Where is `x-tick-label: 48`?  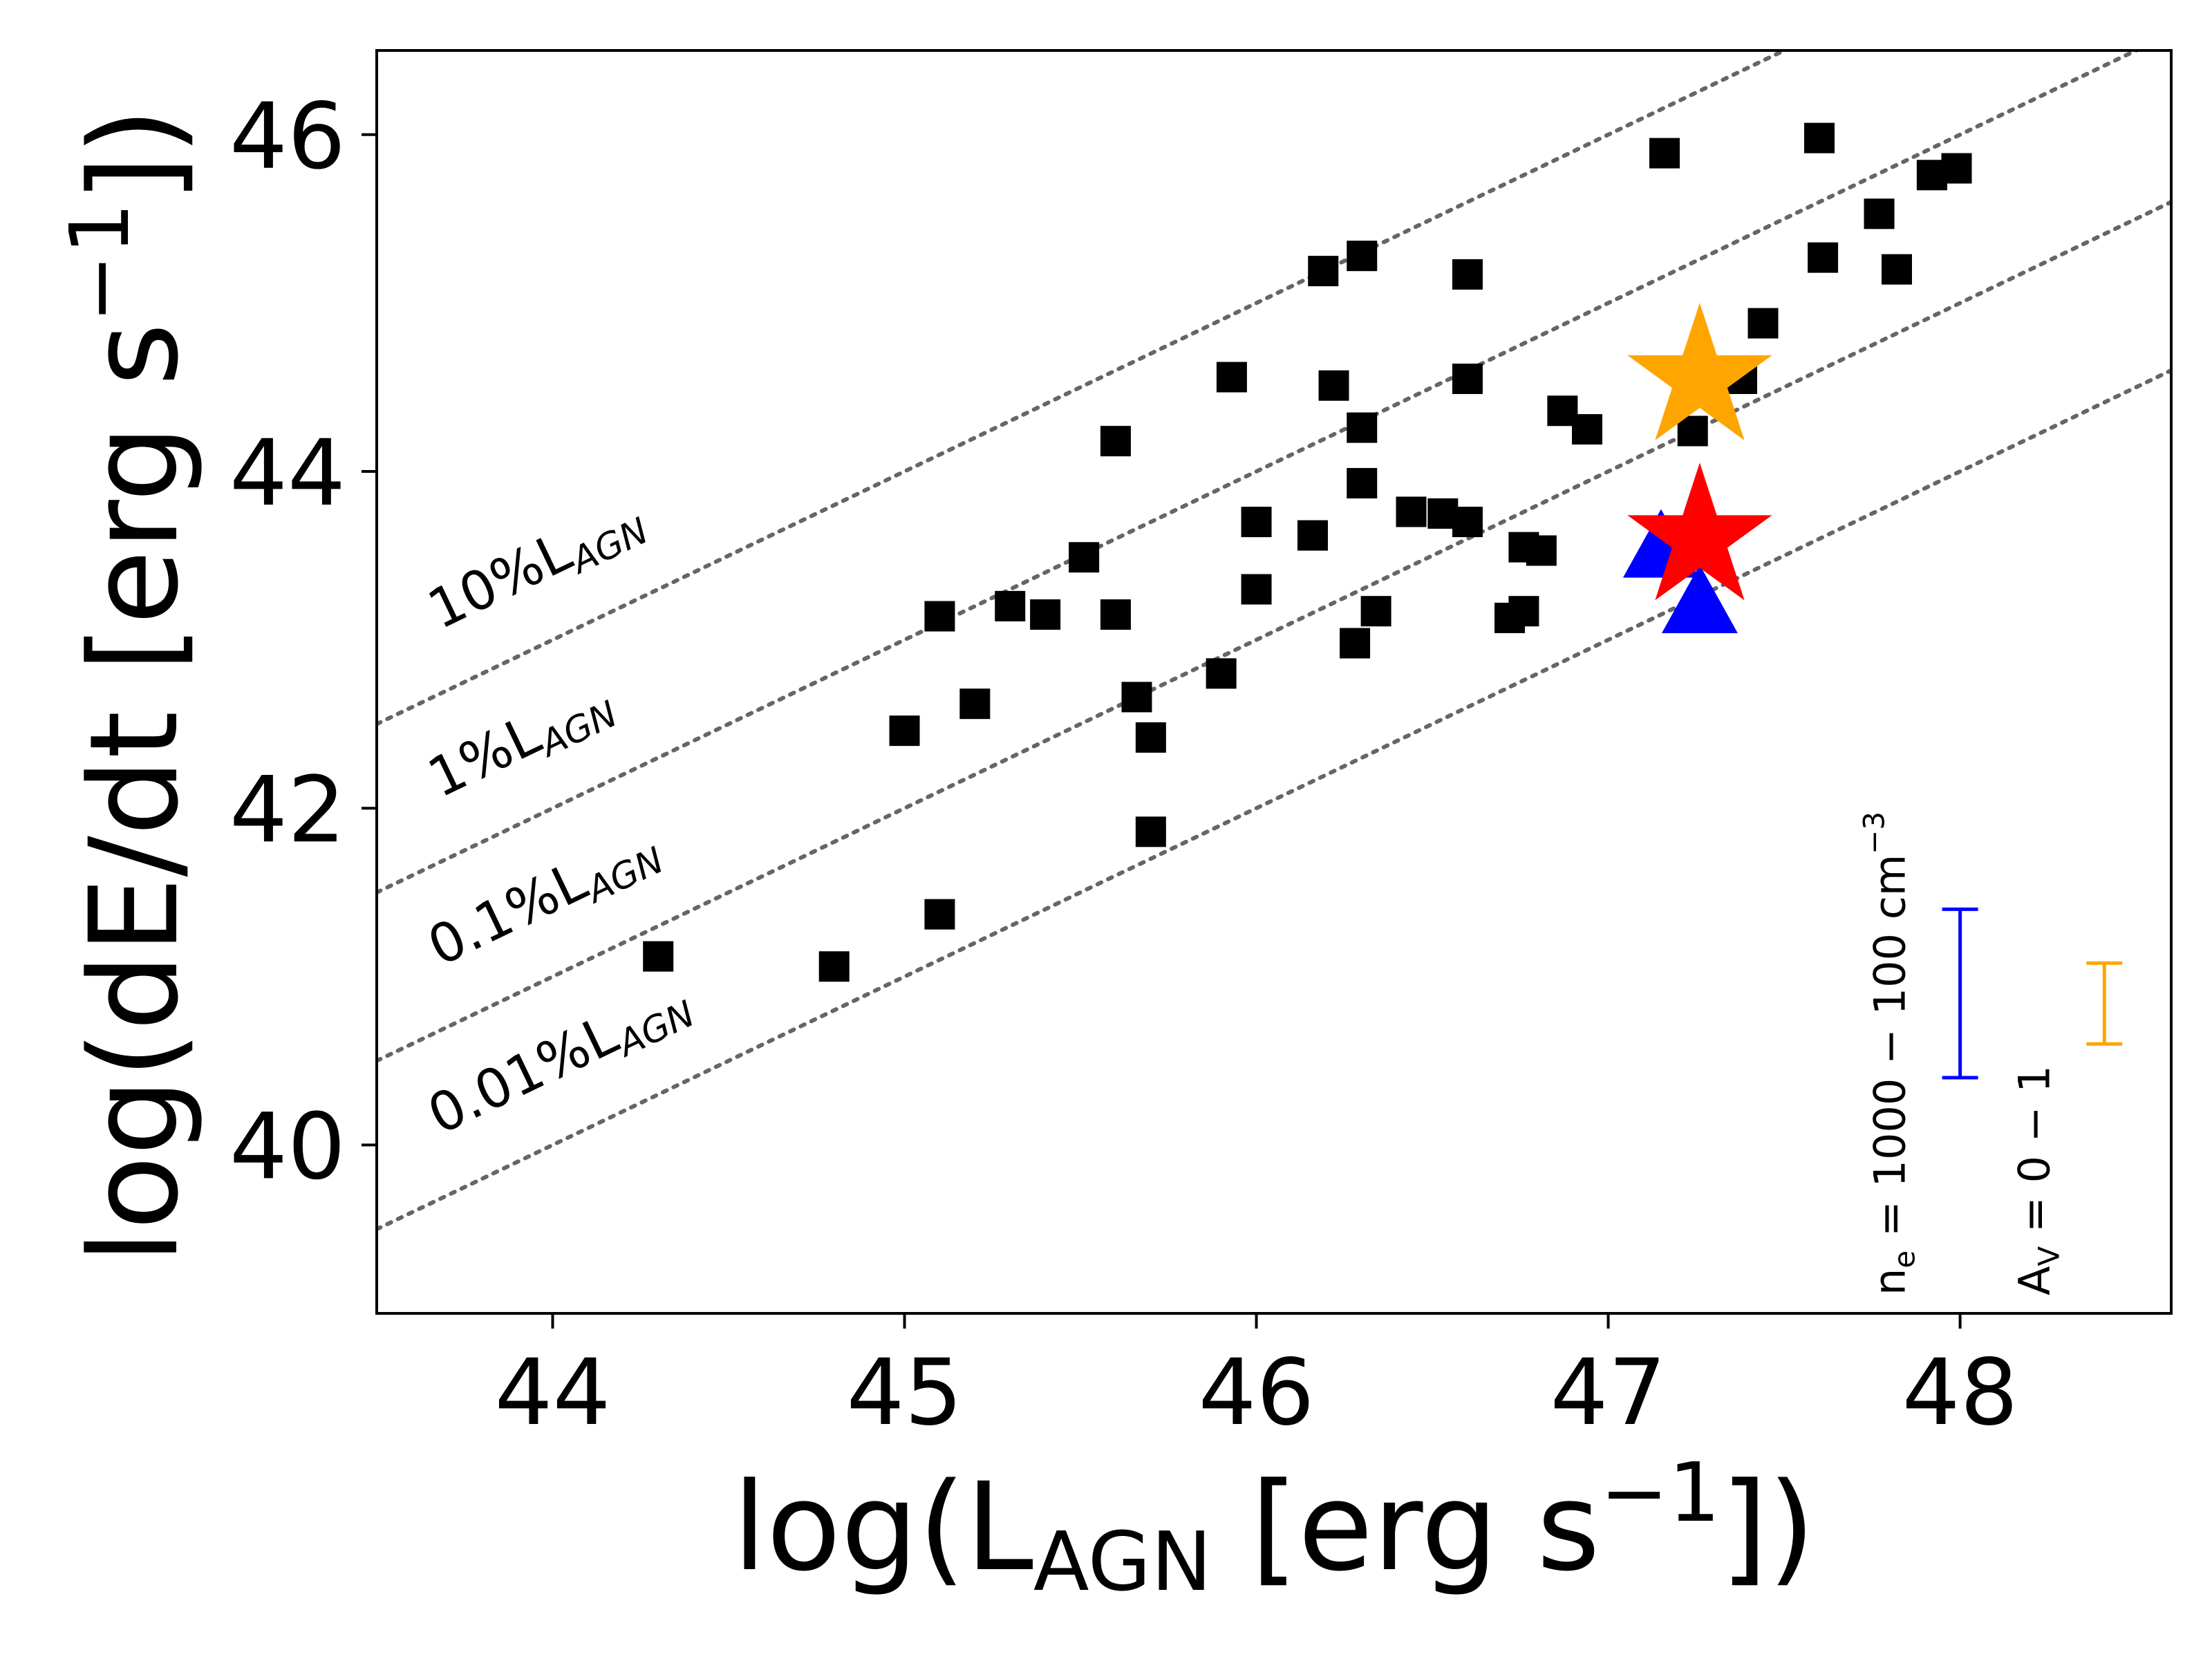
x-tick-label: 48 is located at coordinates (1960, 1393).